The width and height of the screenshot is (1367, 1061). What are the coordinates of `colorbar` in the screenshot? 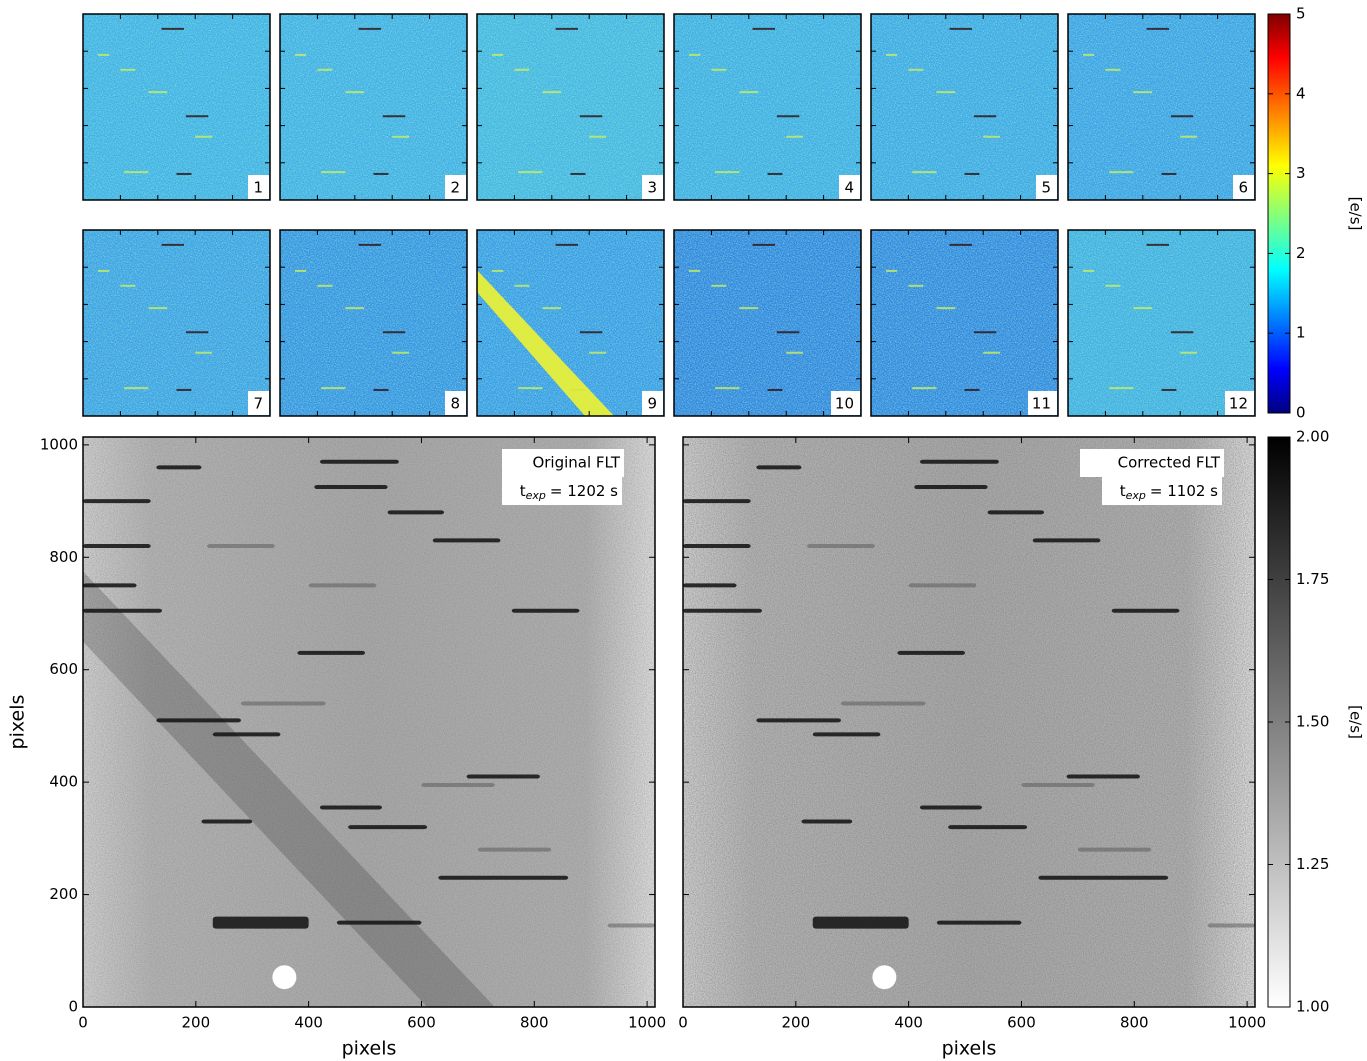 It's located at (1279, 213).